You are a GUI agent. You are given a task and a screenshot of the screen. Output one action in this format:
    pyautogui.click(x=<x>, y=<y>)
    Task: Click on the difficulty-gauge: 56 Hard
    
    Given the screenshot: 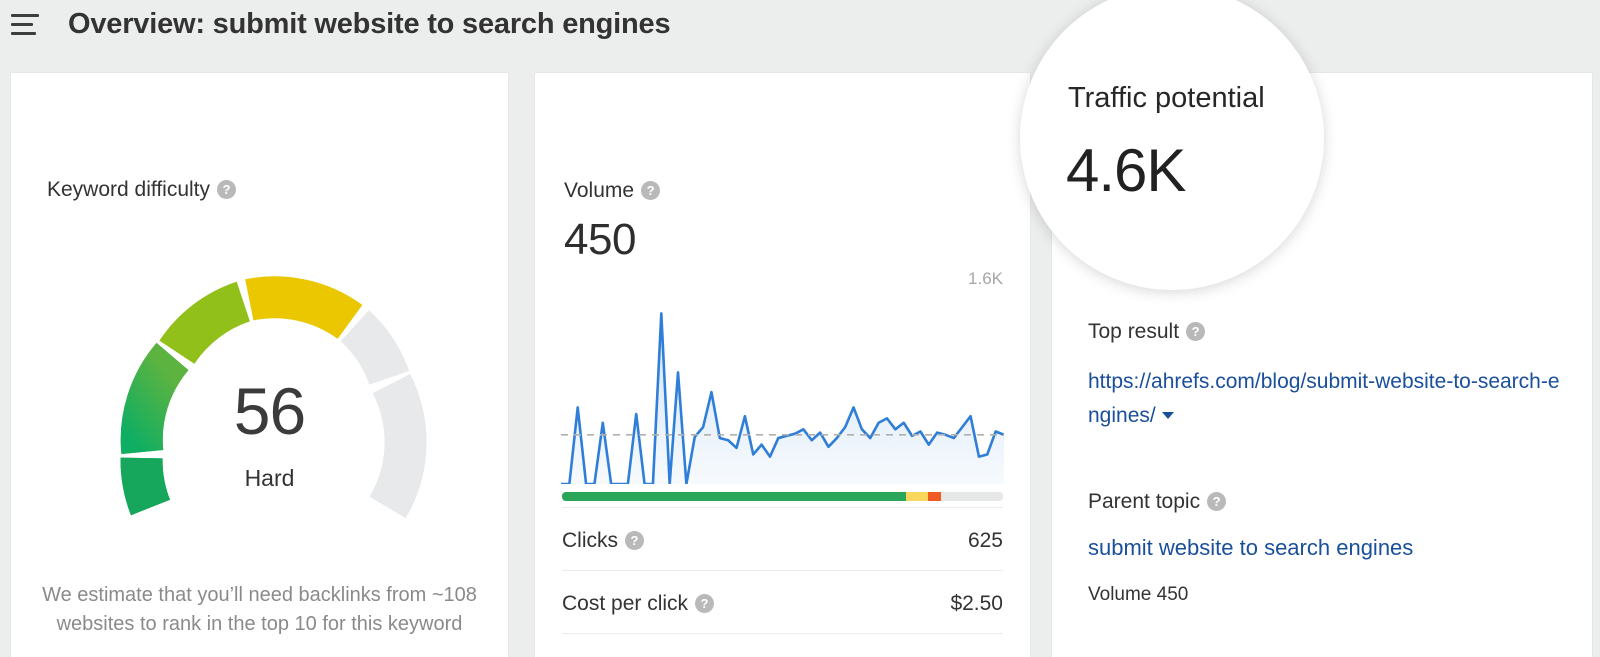 What is the action you would take?
    pyautogui.click(x=269, y=386)
    